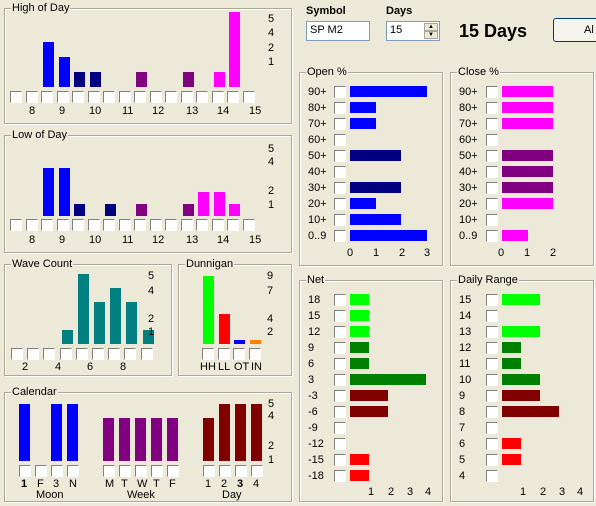  What do you see at coordinates (431, 35) in the screenshot?
I see `spin-down-icon: ▼` at bounding box center [431, 35].